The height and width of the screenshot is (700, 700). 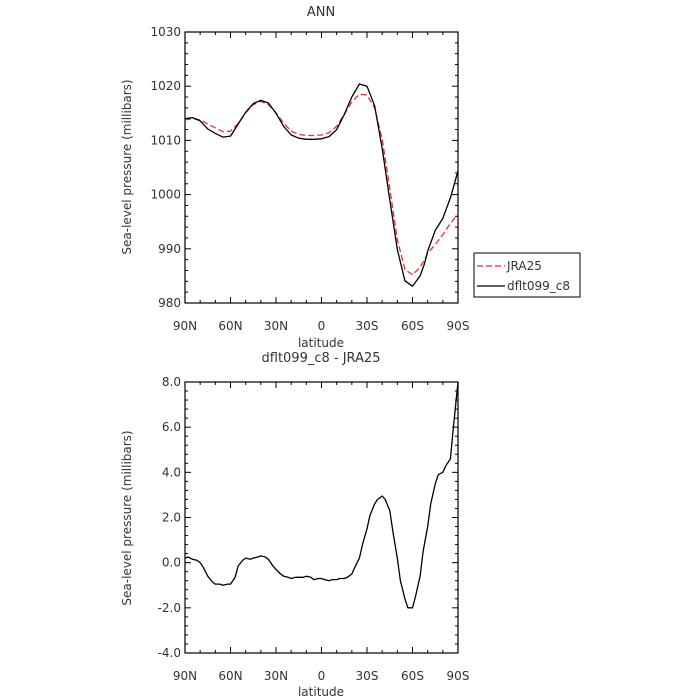 I want to click on top-chart-x-tick-label: 90N, so click(x=185, y=326).